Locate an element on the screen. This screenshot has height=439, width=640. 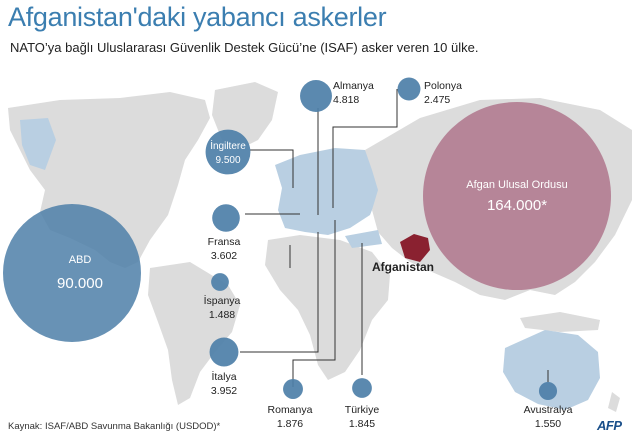
bubble-value-4: 2.475 is located at coordinates (437, 100).